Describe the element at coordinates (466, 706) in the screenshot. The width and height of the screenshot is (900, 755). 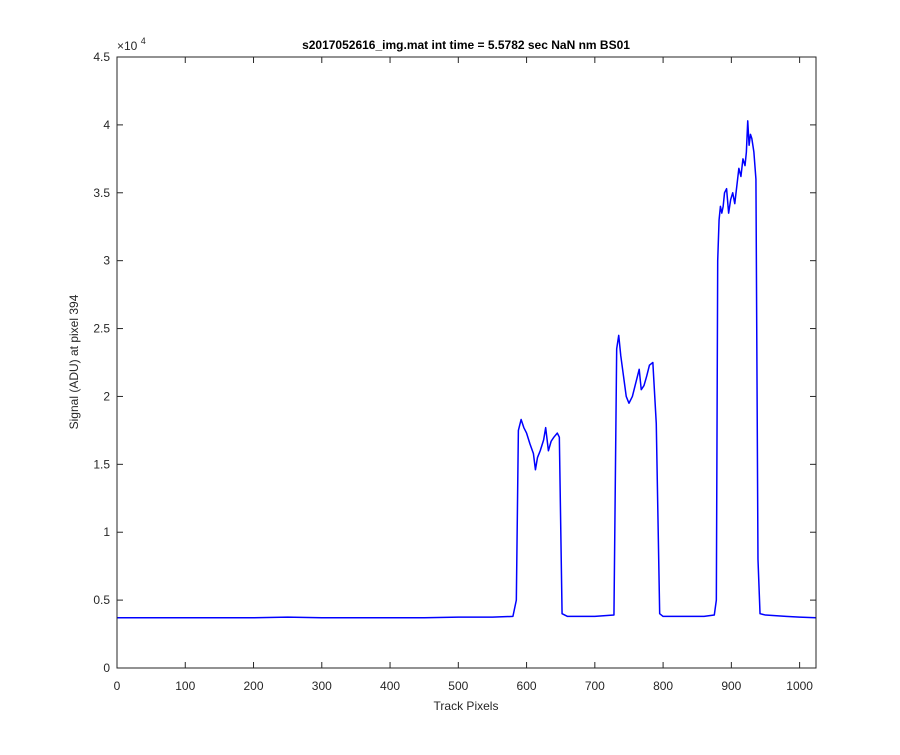
I see `x-axis-label: Track Pixels` at that location.